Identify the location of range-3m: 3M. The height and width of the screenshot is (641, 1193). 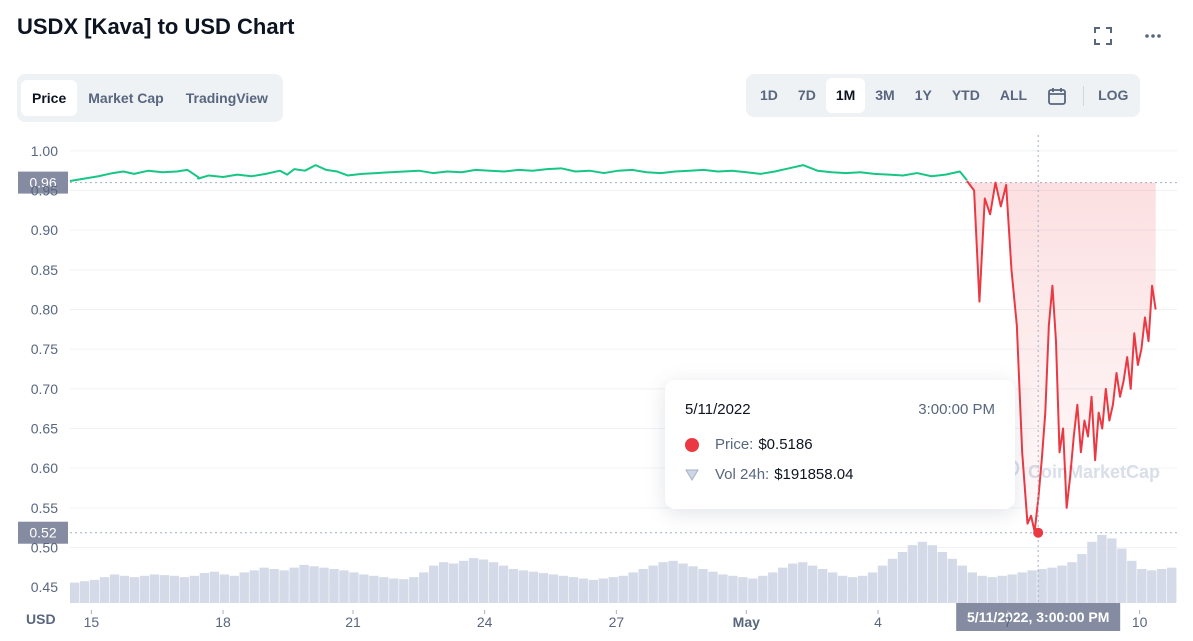
(885, 95).